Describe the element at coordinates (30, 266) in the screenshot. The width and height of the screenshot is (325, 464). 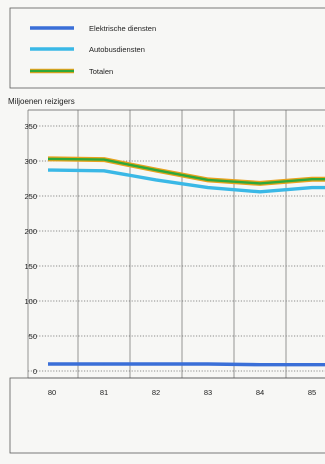
I see `y-tick-label-3: 150` at that location.